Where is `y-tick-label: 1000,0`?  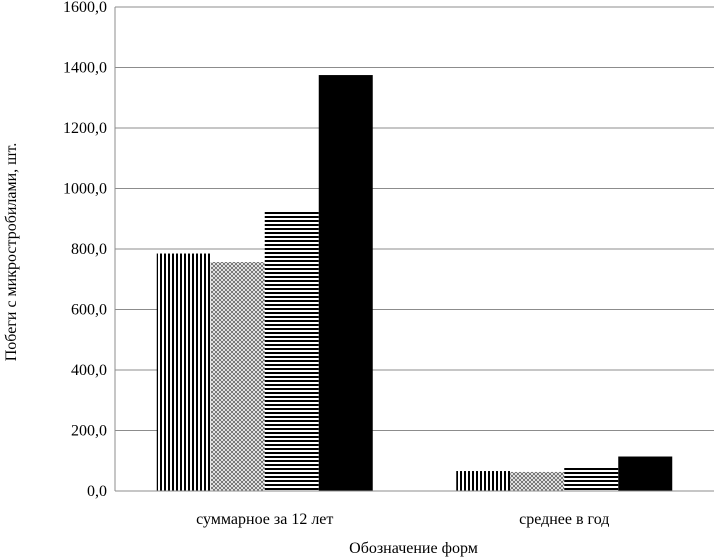 y-tick-label: 1000,0 is located at coordinates (85, 189).